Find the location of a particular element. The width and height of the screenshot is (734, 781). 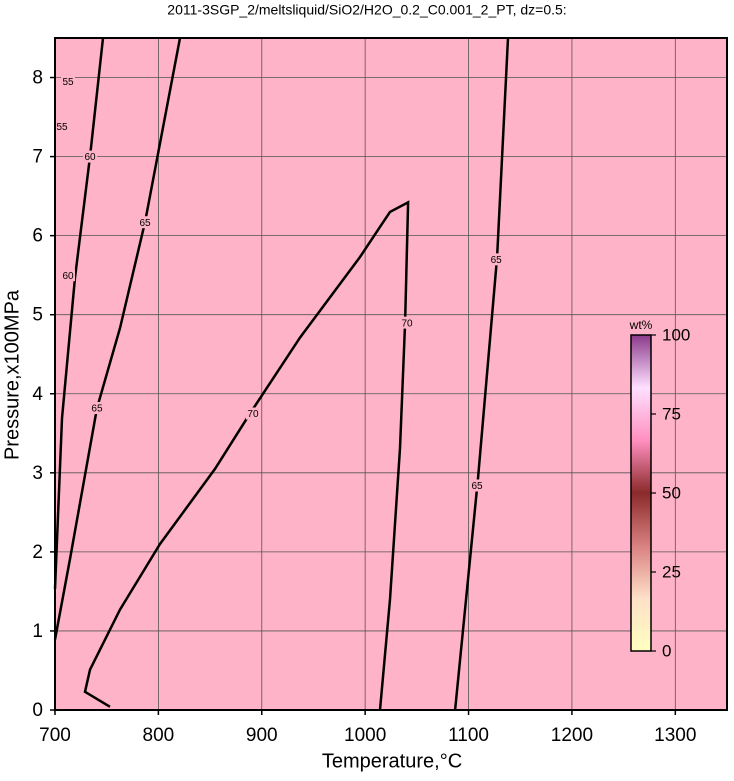

x-tick-label: 1300 is located at coordinates (675, 735).